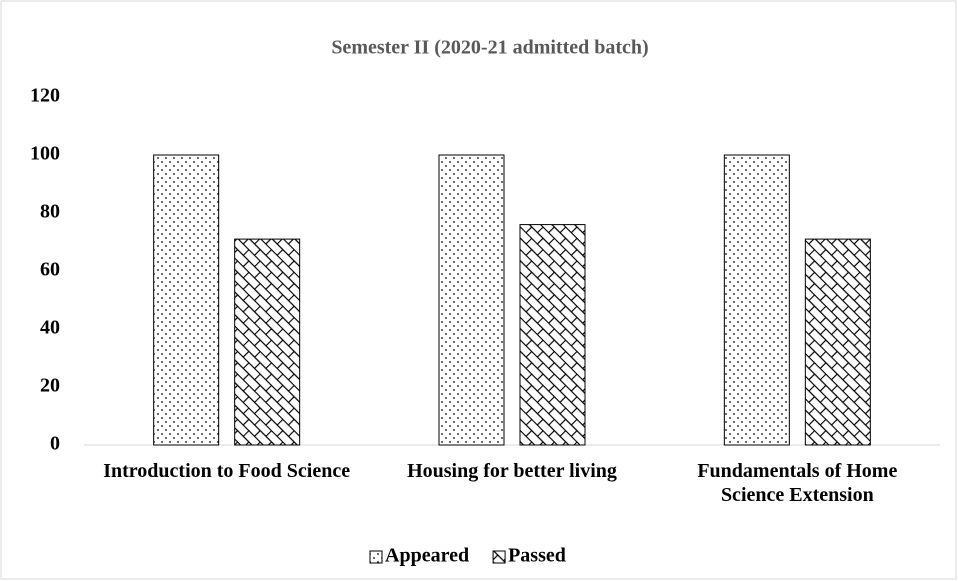 The height and width of the screenshot is (581, 958). I want to click on y-tick-label: 80, so click(50, 212).